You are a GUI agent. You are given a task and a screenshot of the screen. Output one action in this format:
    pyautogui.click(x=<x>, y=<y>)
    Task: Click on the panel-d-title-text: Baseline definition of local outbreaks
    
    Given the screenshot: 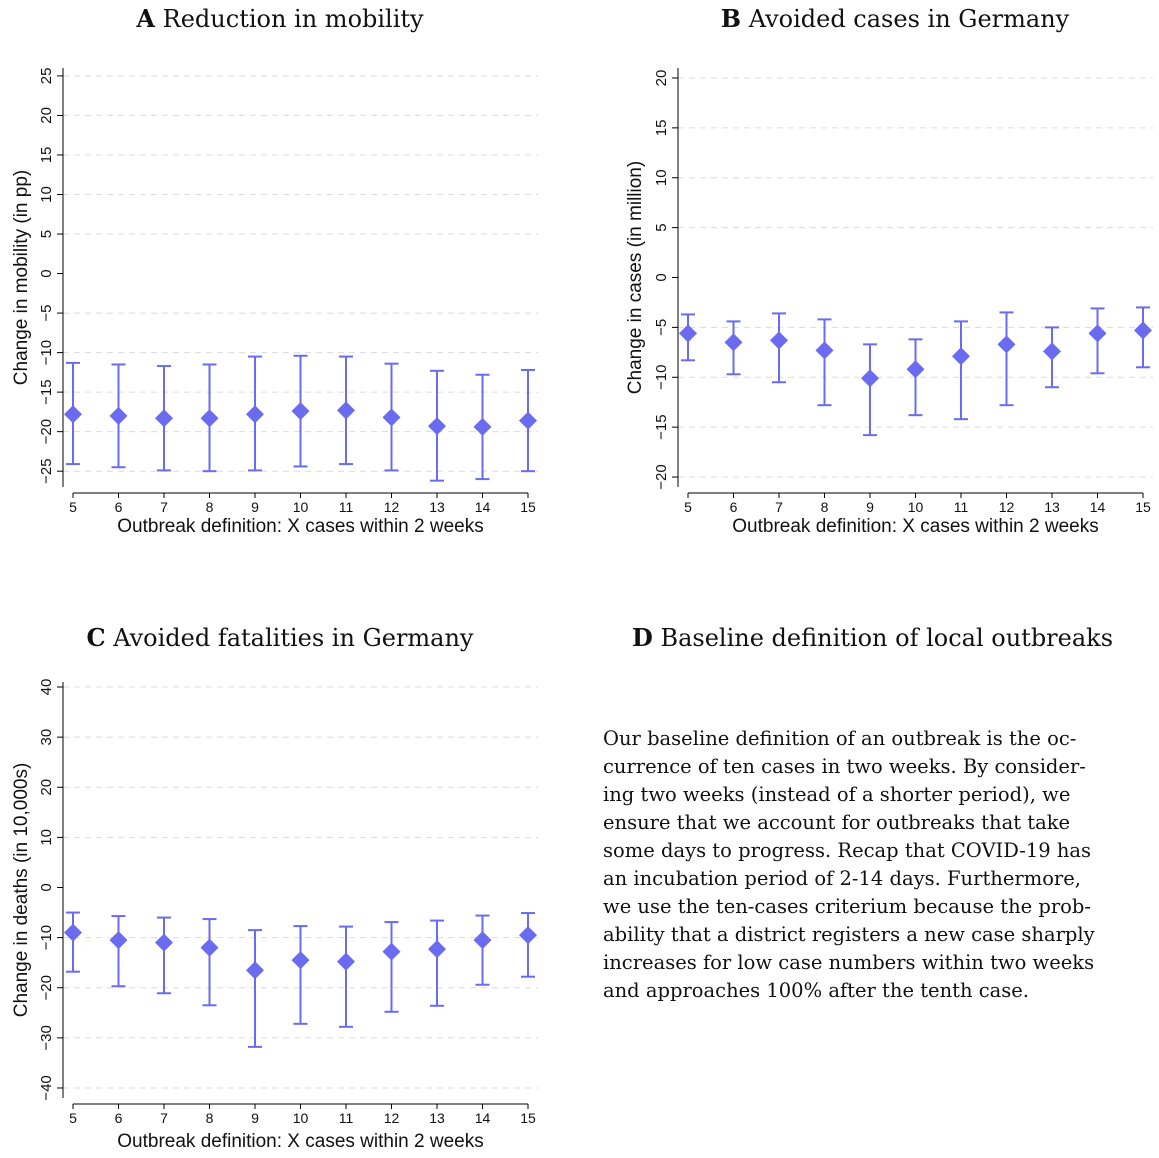 What is the action you would take?
    pyautogui.click(x=887, y=638)
    